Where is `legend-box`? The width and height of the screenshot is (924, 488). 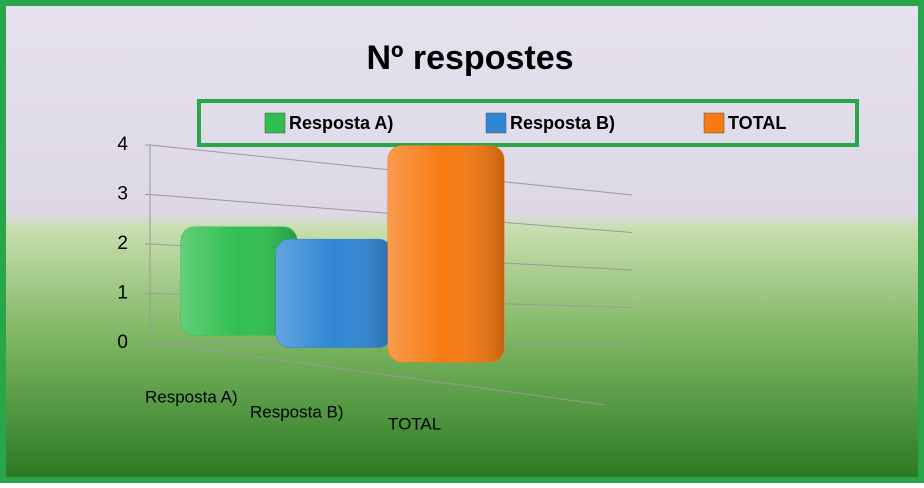
legend-box is located at coordinates (528, 123).